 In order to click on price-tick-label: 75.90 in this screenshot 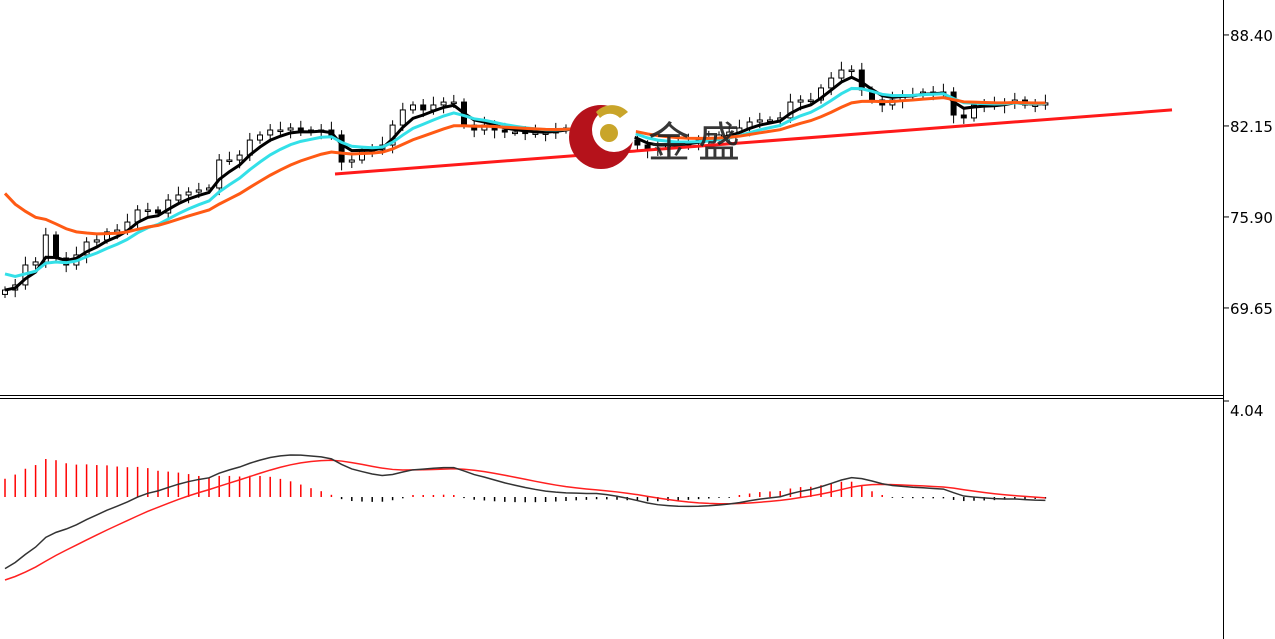, I will do `click(1251, 218)`.